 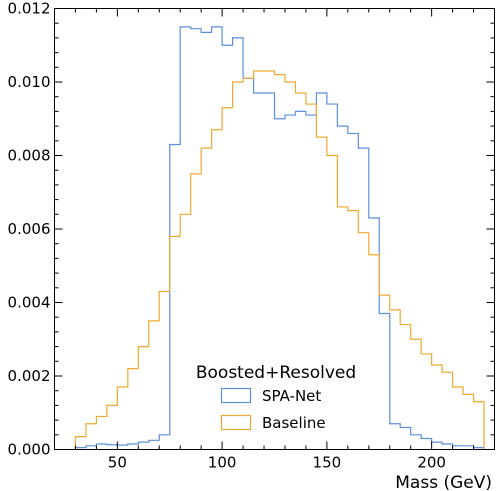 I want to click on y-tick-label: 0.002, so click(x=29, y=376).